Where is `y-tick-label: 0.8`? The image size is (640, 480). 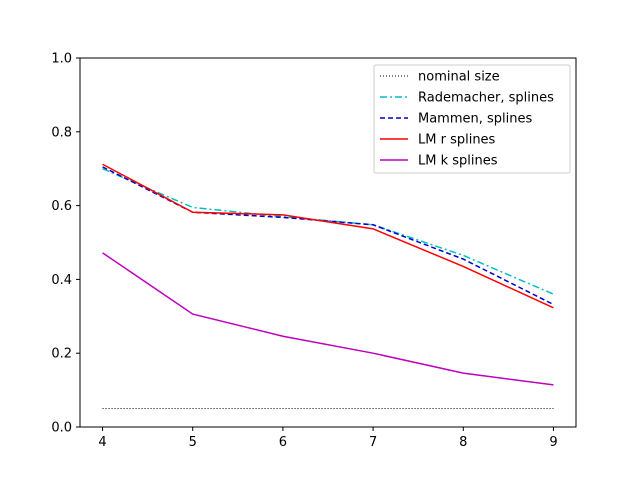
y-tick-label: 0.8 is located at coordinates (61, 132).